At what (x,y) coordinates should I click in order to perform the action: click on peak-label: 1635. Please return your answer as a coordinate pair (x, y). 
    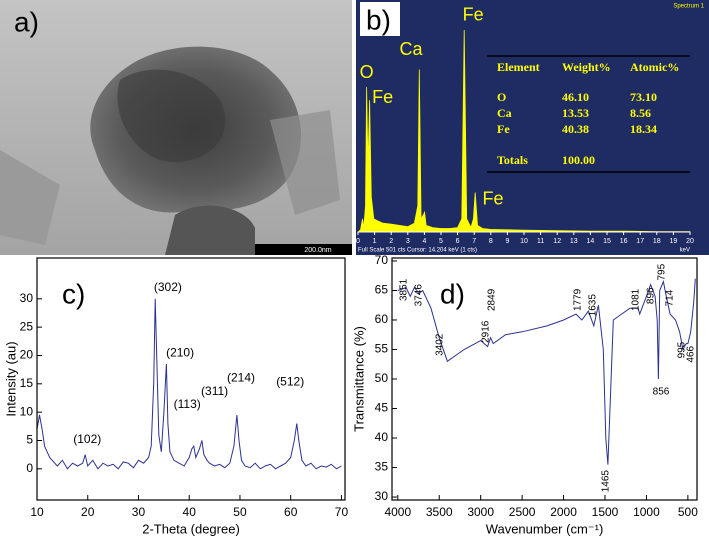
    Looking at the image, I should click on (593, 305).